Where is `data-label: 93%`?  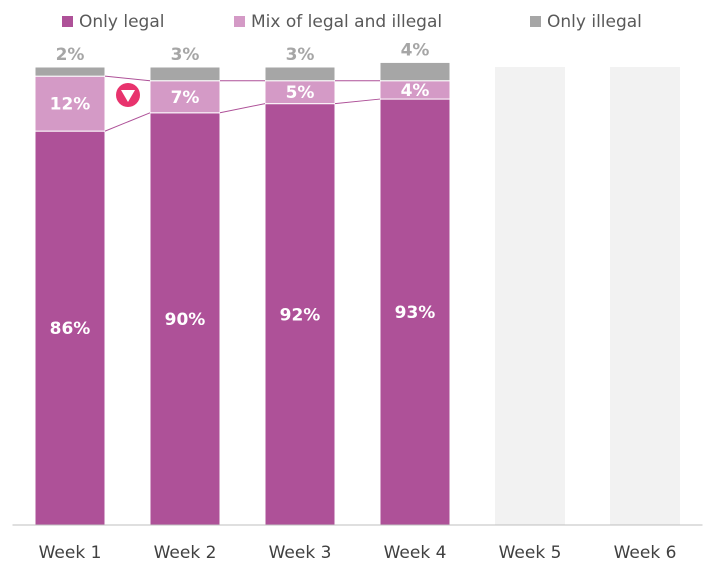 data-label: 93% is located at coordinates (415, 313).